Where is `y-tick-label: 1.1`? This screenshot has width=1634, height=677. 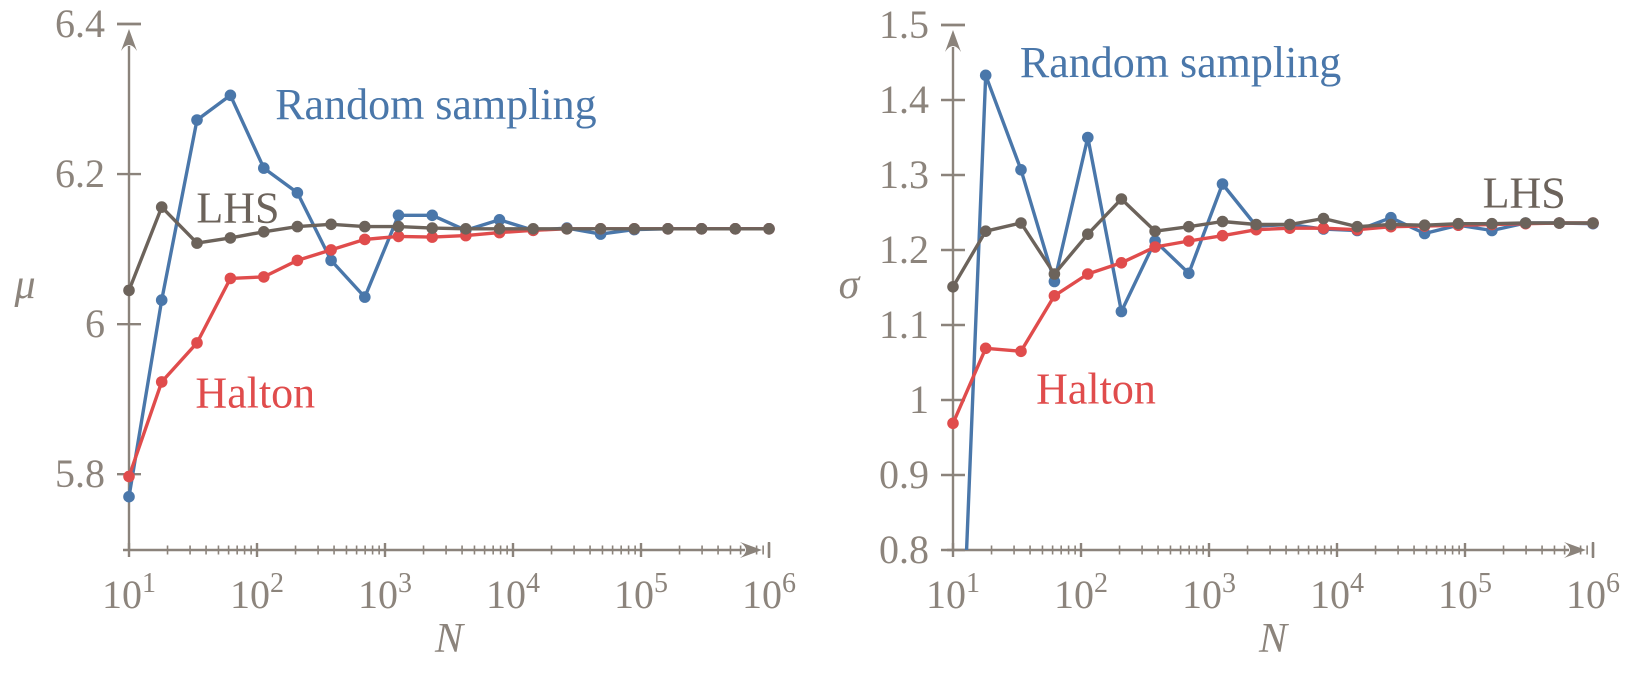 y-tick-label: 1.1 is located at coordinates (904, 324).